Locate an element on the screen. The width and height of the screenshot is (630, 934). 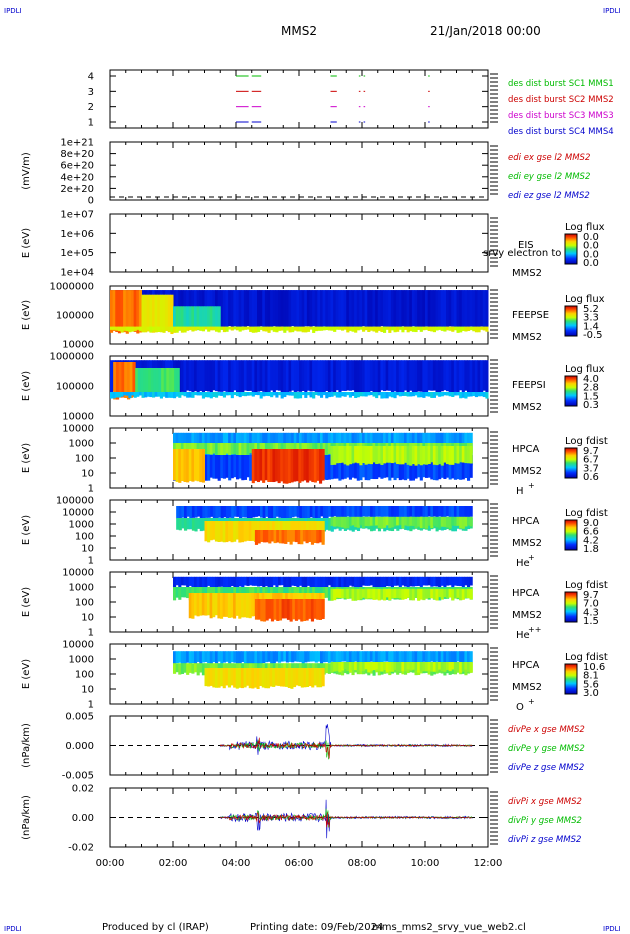
colorbar is located at coordinates (571, 679).